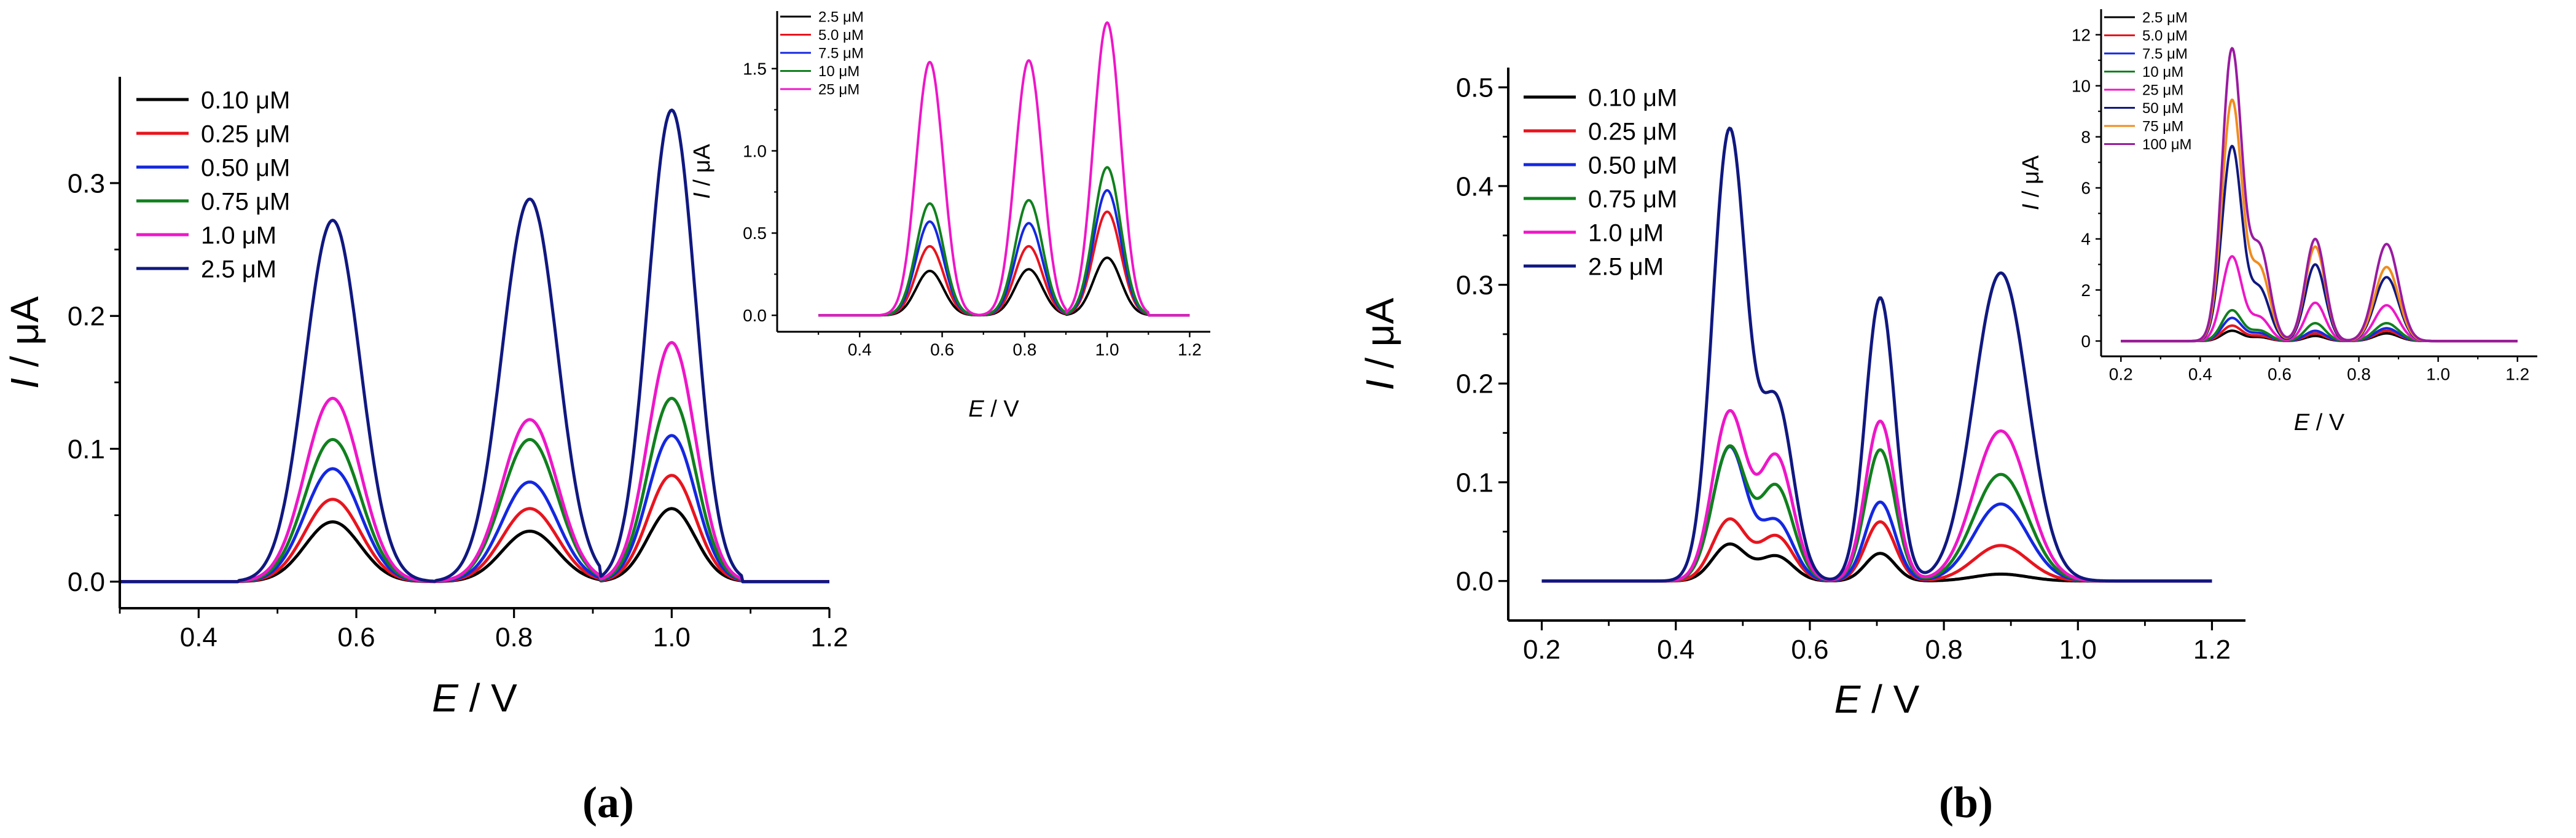  Describe the element at coordinates (2167, 144) in the screenshot. I see `legend-label: 100 μM` at that location.